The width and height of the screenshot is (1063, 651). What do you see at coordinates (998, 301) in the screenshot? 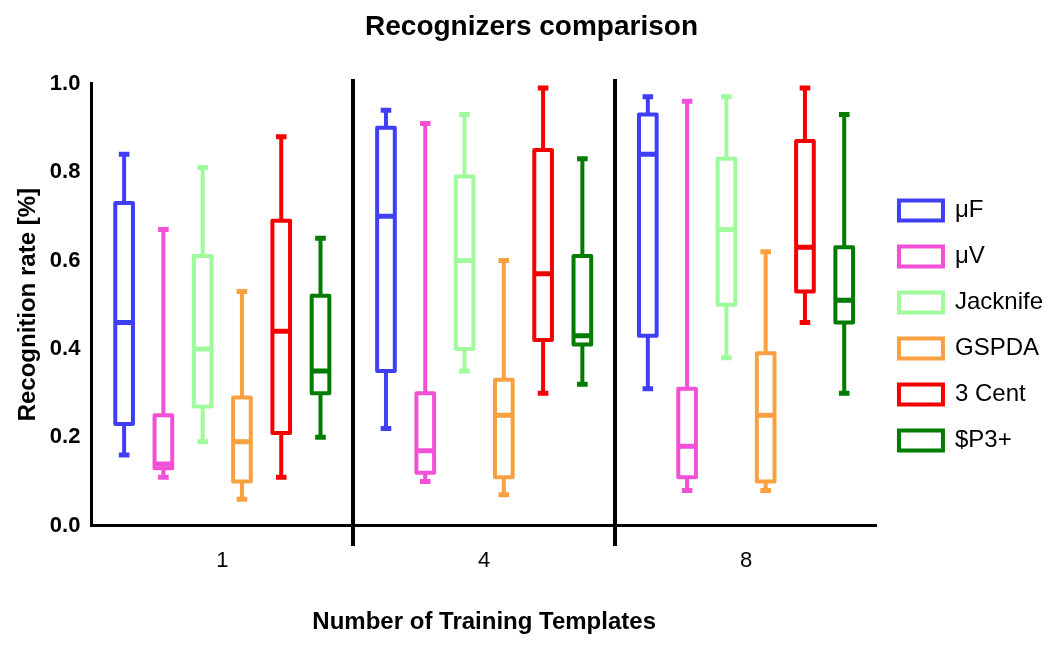
I see `legend-label: Jacknife` at bounding box center [998, 301].